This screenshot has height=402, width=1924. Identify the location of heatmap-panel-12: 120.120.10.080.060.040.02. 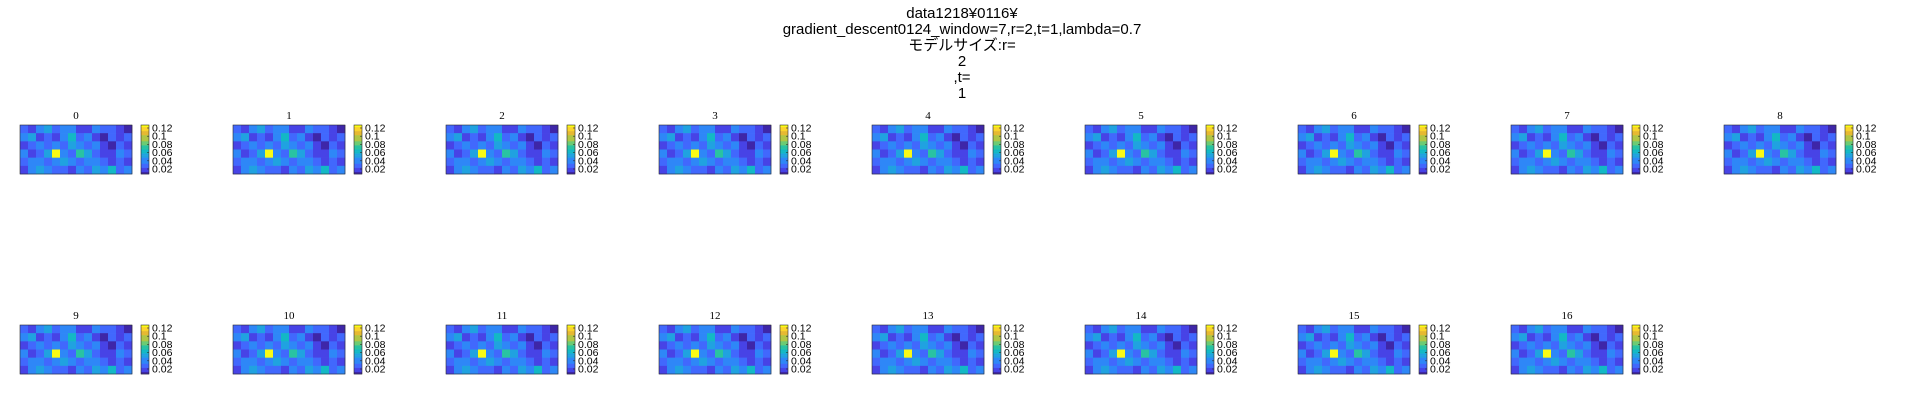
(735, 343).